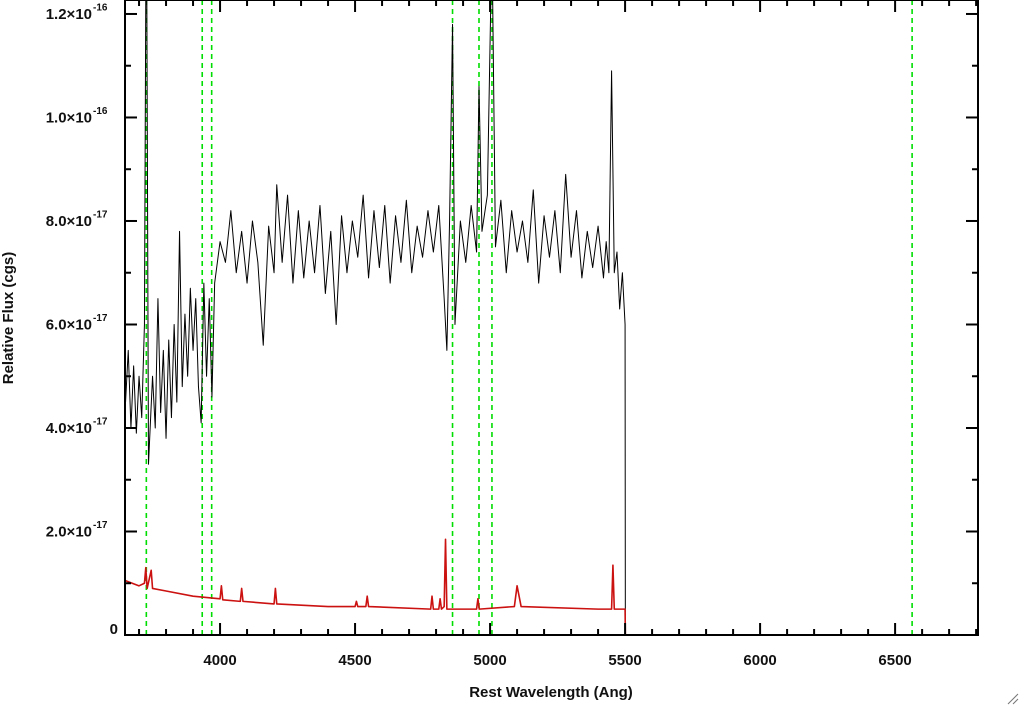 The height and width of the screenshot is (706, 1020). Describe the element at coordinates (69, 324) in the screenshot. I see `y-tick-label: 6.0×10` at that location.